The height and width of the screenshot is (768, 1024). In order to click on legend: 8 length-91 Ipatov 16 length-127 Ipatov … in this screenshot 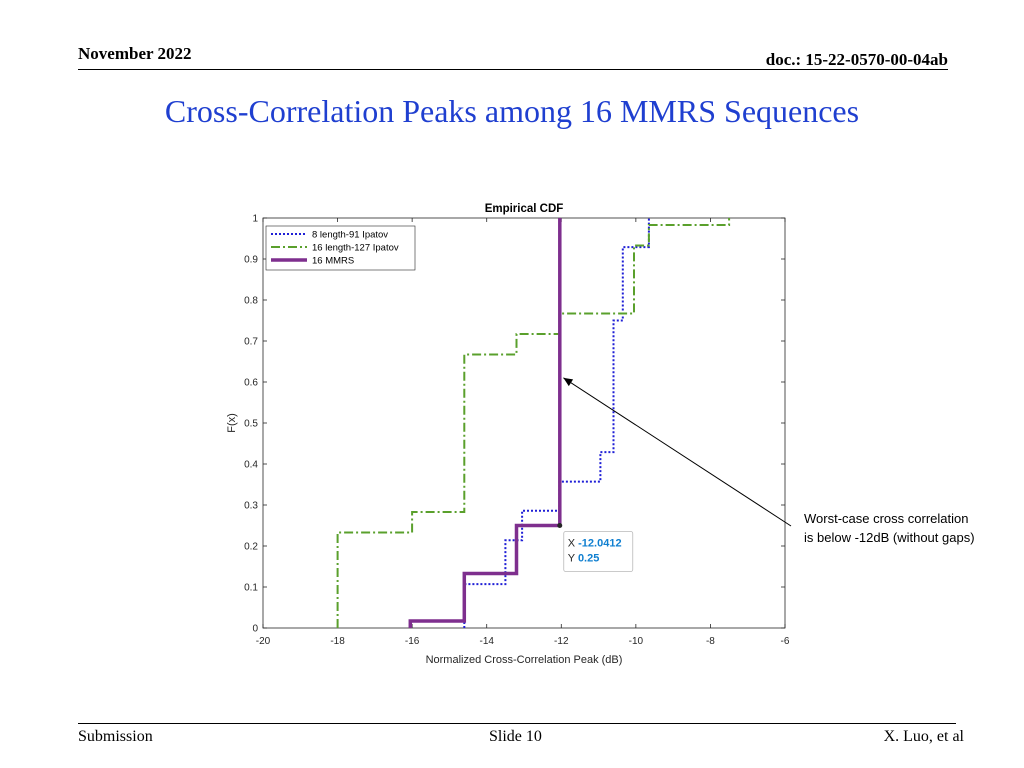, I will do `click(340, 248)`.